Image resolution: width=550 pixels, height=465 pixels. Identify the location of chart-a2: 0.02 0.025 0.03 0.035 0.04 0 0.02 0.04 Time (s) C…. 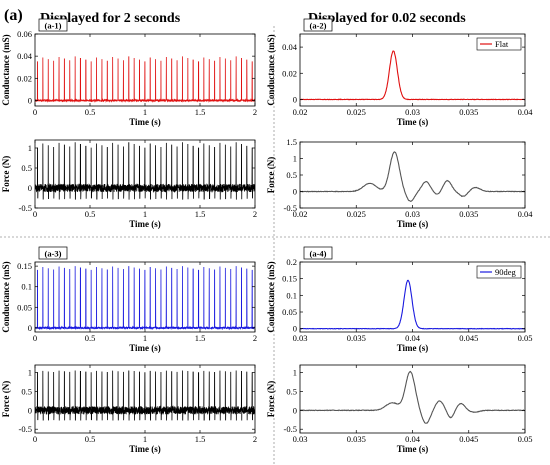
(400, 72).